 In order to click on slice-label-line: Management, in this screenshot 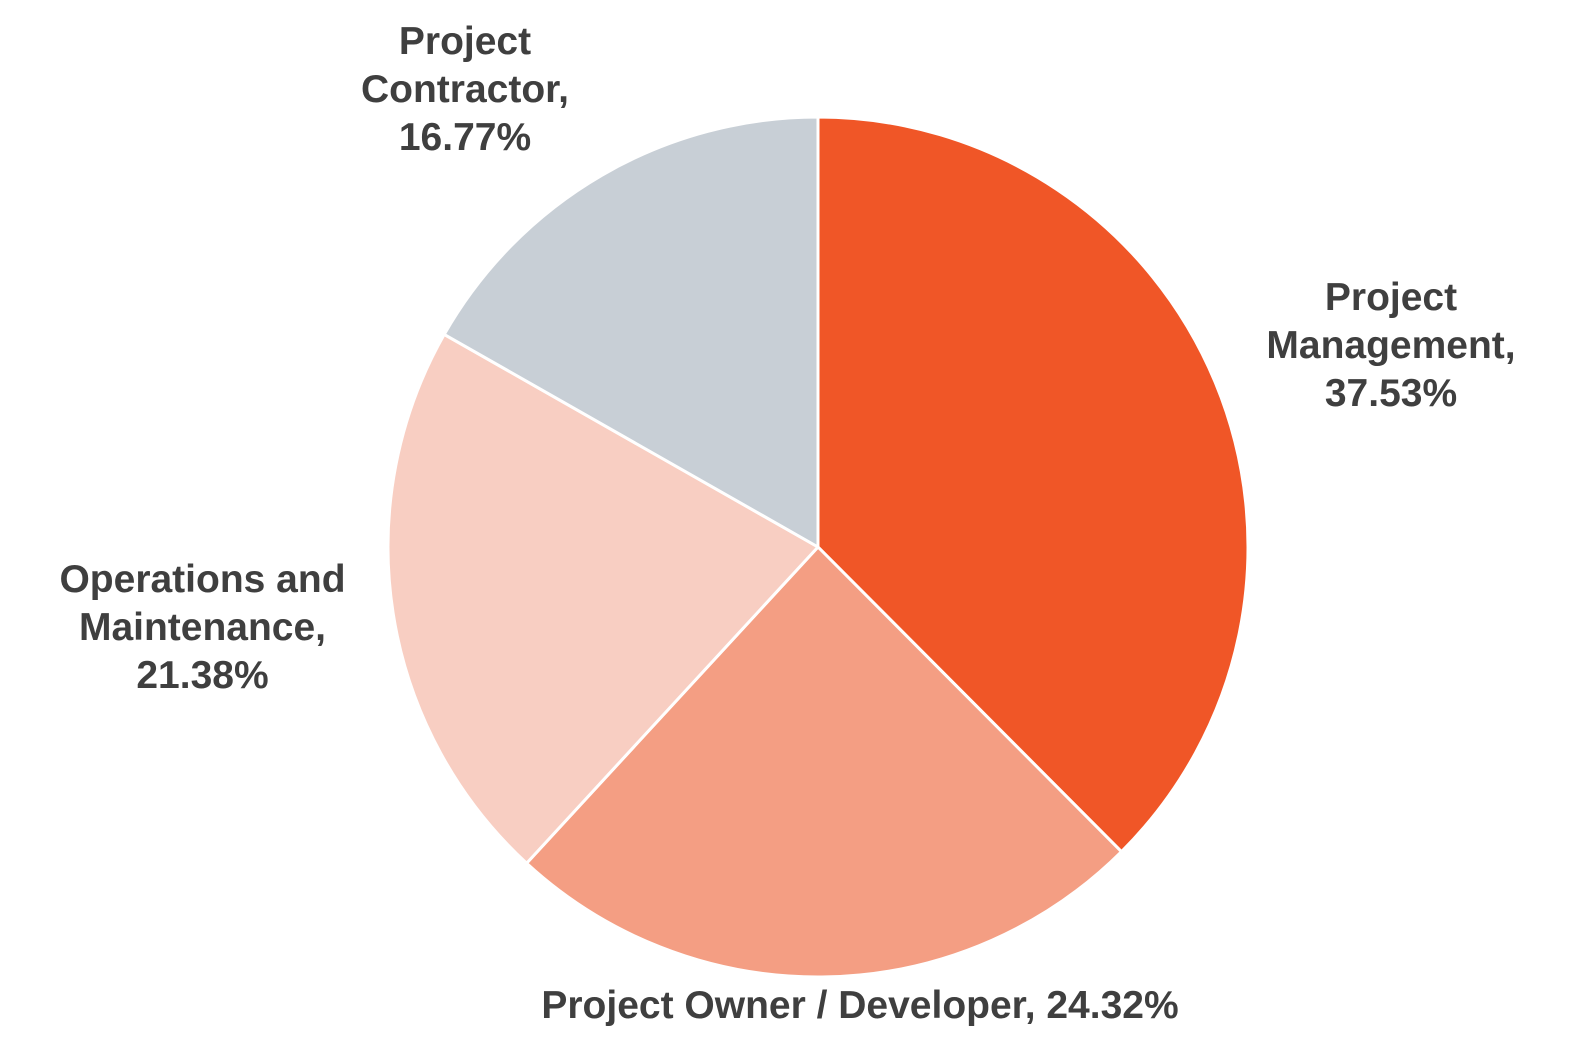, I will do `click(1391, 345)`.